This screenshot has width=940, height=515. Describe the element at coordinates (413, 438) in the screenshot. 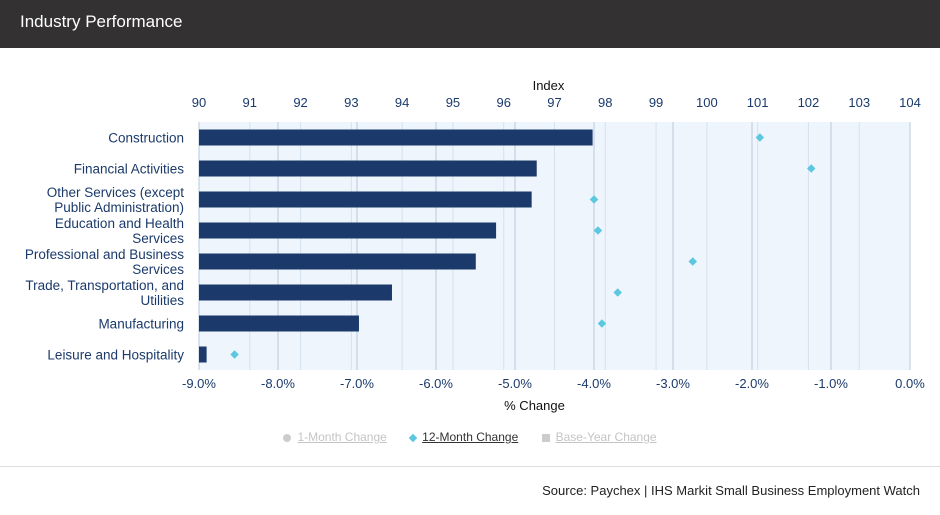

I see `diamond-icon` at that location.